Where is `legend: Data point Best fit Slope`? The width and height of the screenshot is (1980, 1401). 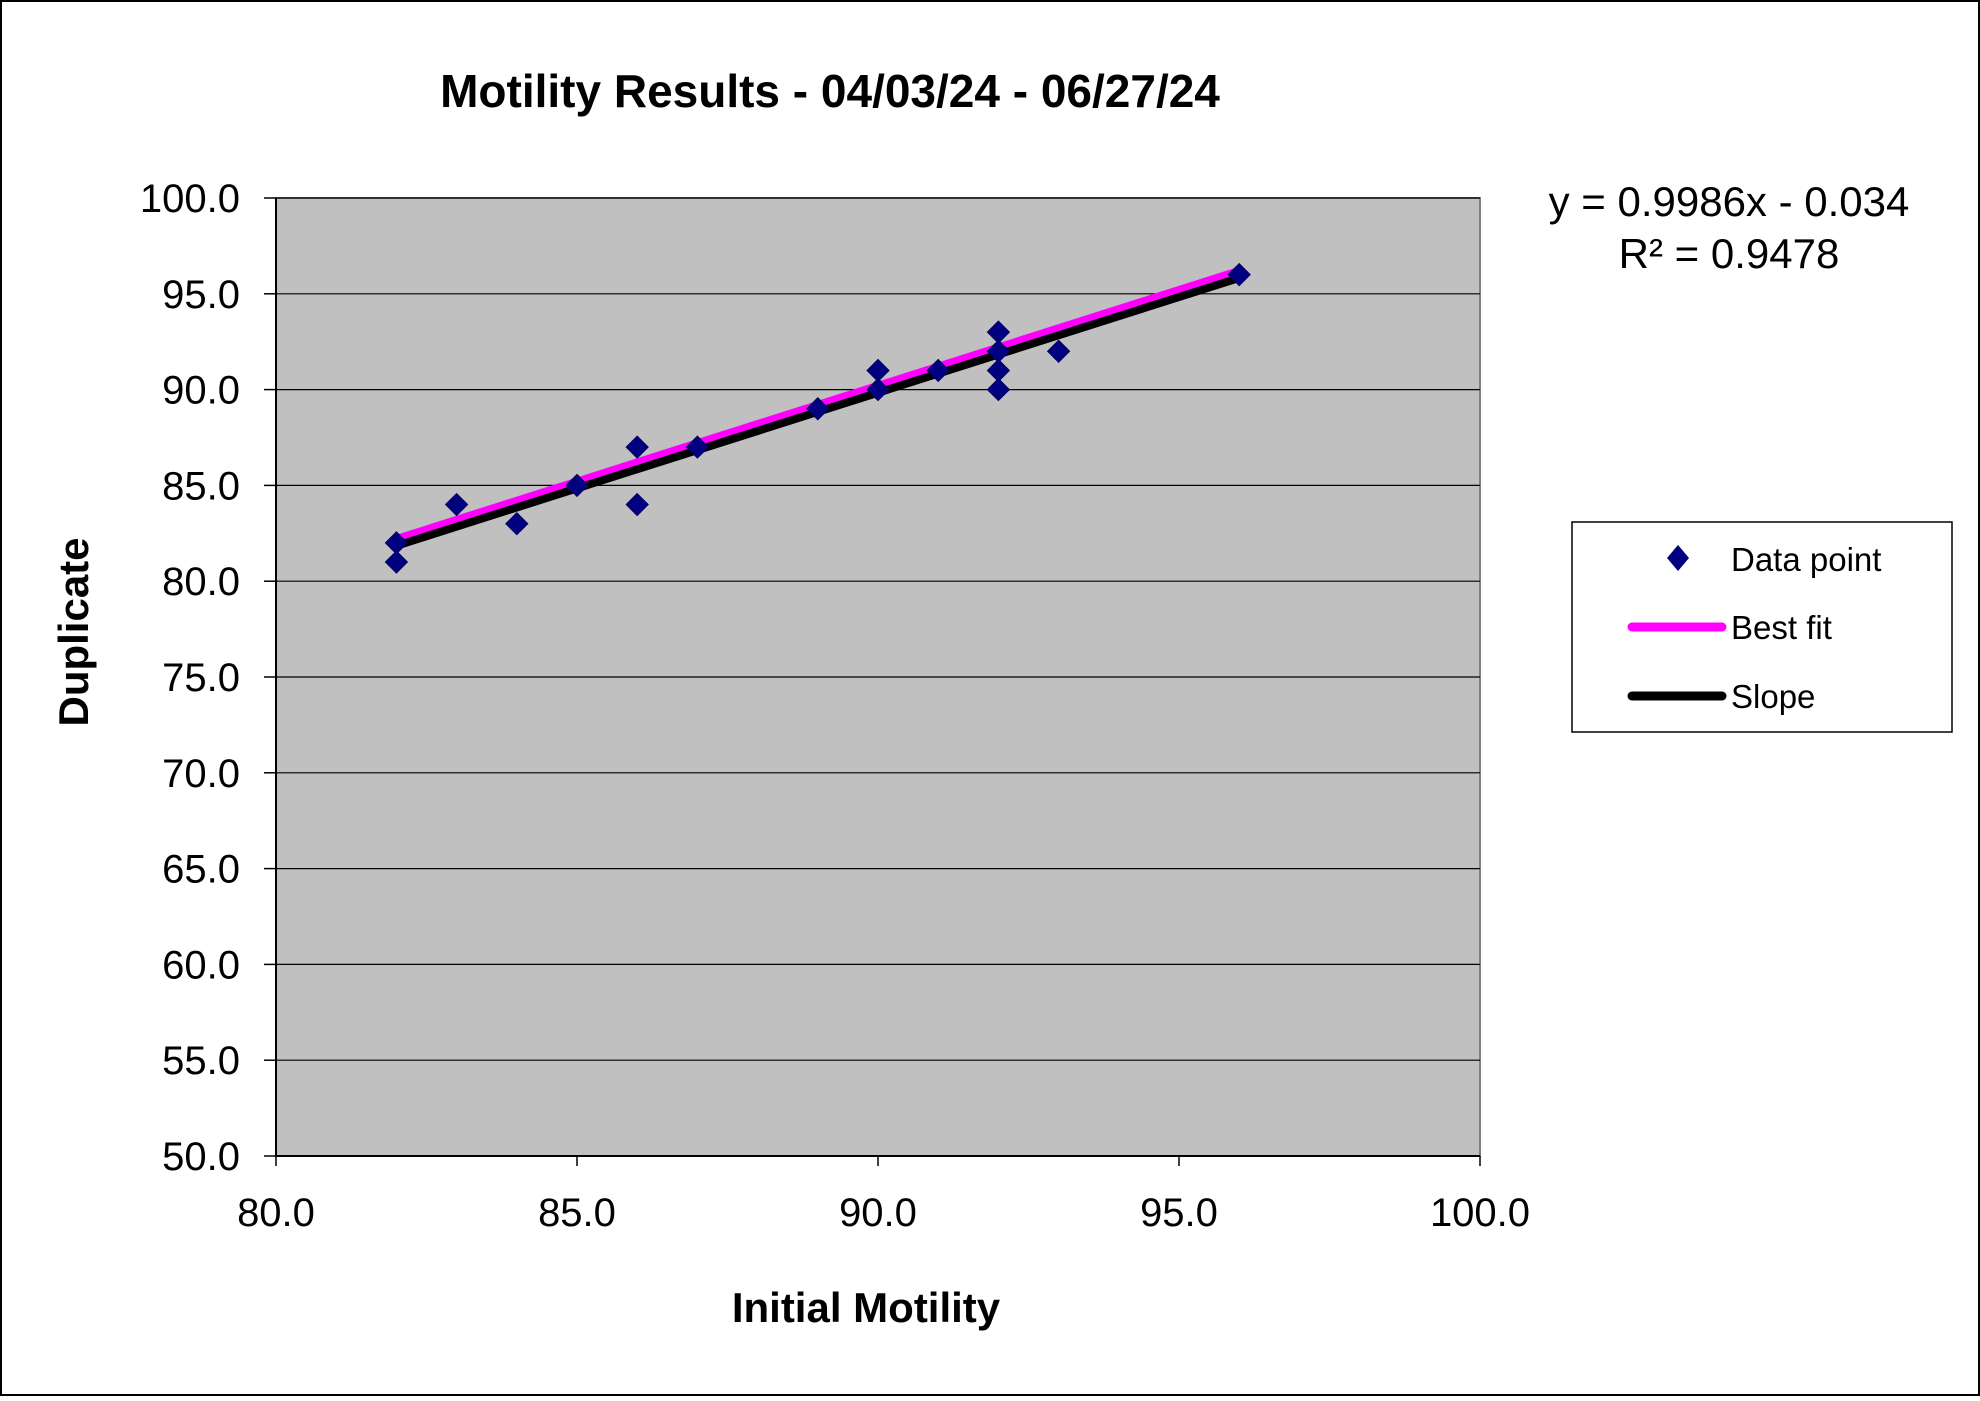 legend: Data point Best fit Slope is located at coordinates (1762, 627).